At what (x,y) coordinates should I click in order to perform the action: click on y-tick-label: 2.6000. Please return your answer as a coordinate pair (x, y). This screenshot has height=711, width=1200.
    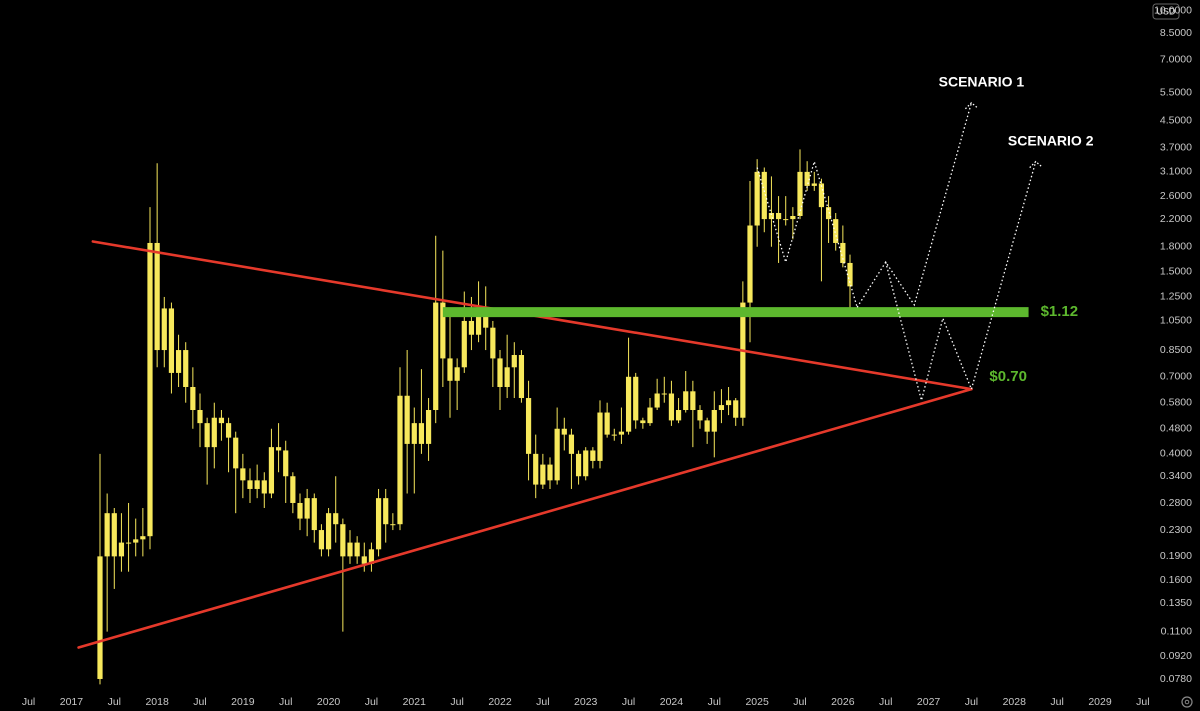
    Looking at the image, I should click on (1176, 196).